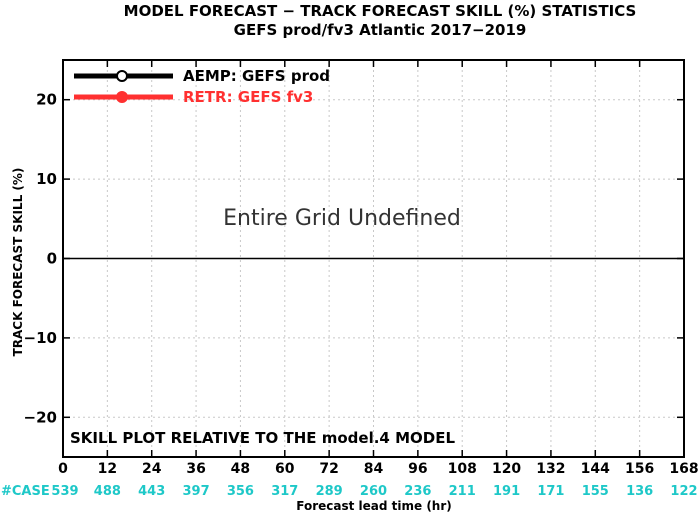 This screenshot has width=700, height=514. I want to click on x-tick-label: 168, so click(683, 469).